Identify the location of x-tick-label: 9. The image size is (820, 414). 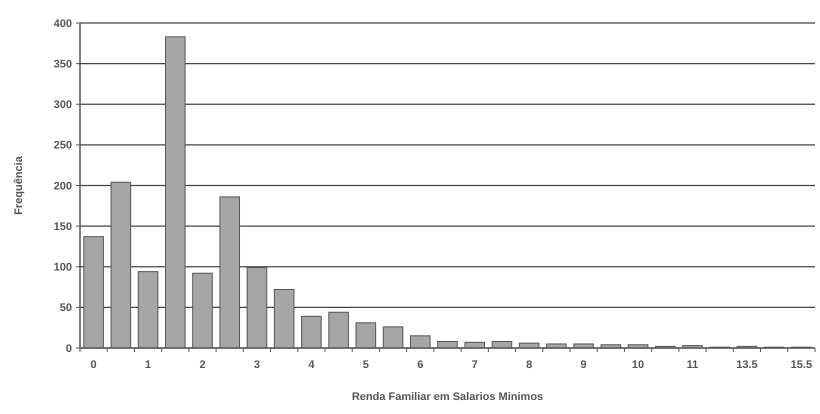
(583, 365).